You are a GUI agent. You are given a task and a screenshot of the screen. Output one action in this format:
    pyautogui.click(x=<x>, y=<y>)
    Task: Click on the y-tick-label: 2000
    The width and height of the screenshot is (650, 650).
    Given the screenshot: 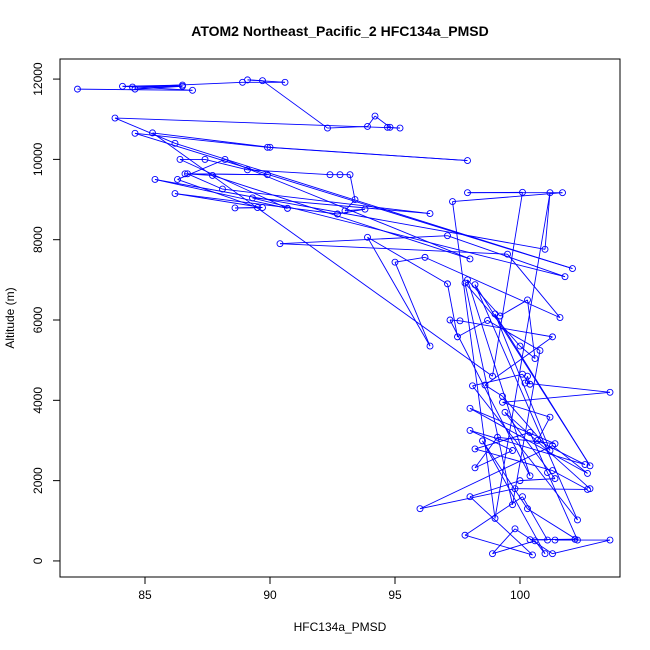 What is the action you would take?
    pyautogui.click(x=38, y=480)
    